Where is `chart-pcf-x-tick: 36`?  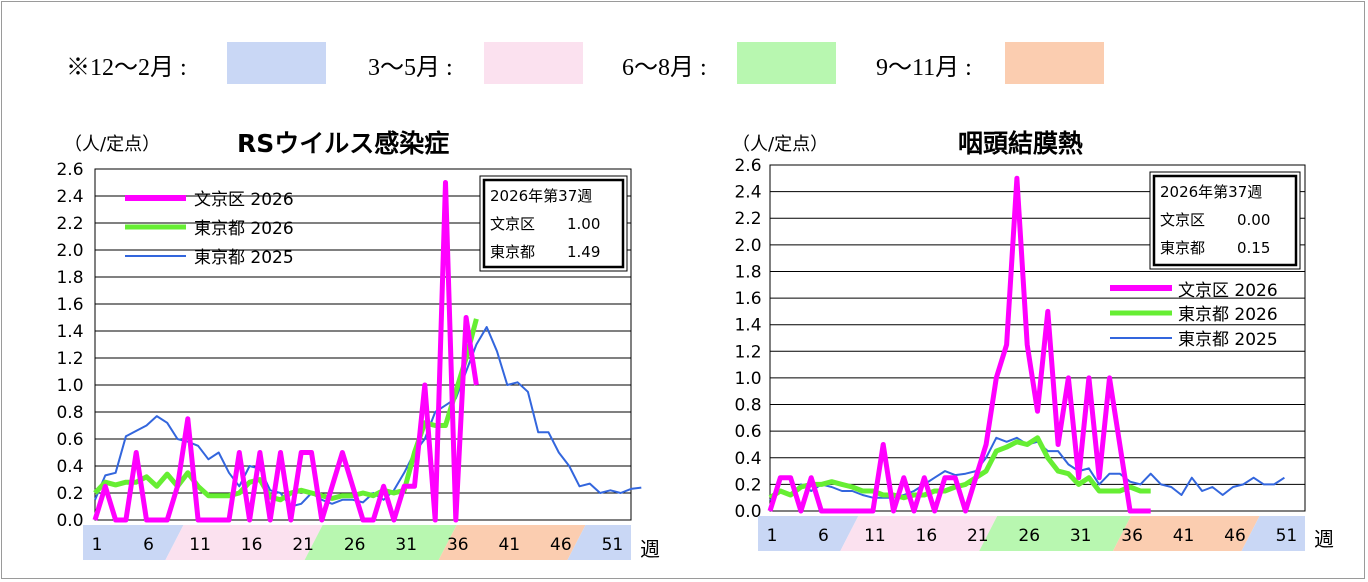 chart-pcf-x-tick: 36 is located at coordinates (1132, 536).